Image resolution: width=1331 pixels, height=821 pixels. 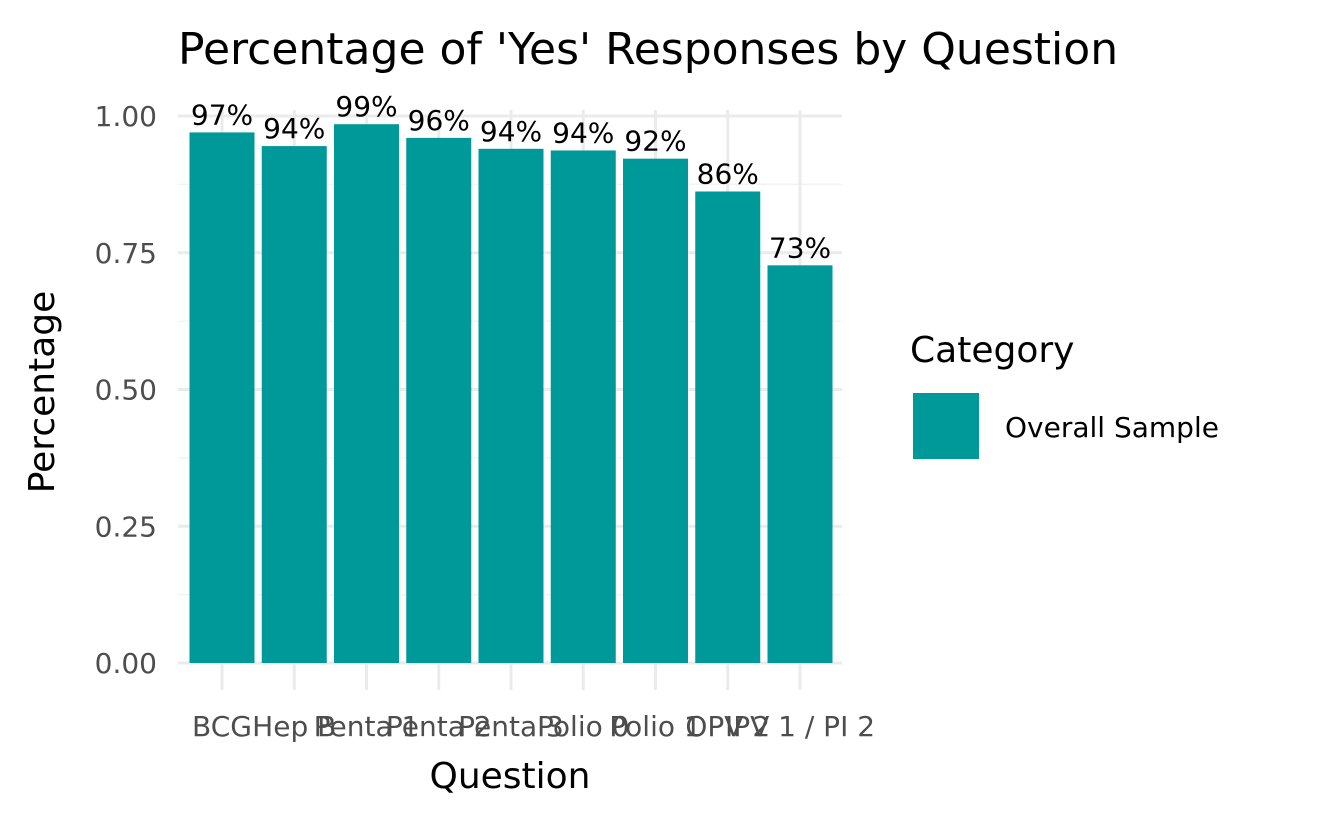 I want to click on y-tick-label: 0.00, so click(x=126, y=663).